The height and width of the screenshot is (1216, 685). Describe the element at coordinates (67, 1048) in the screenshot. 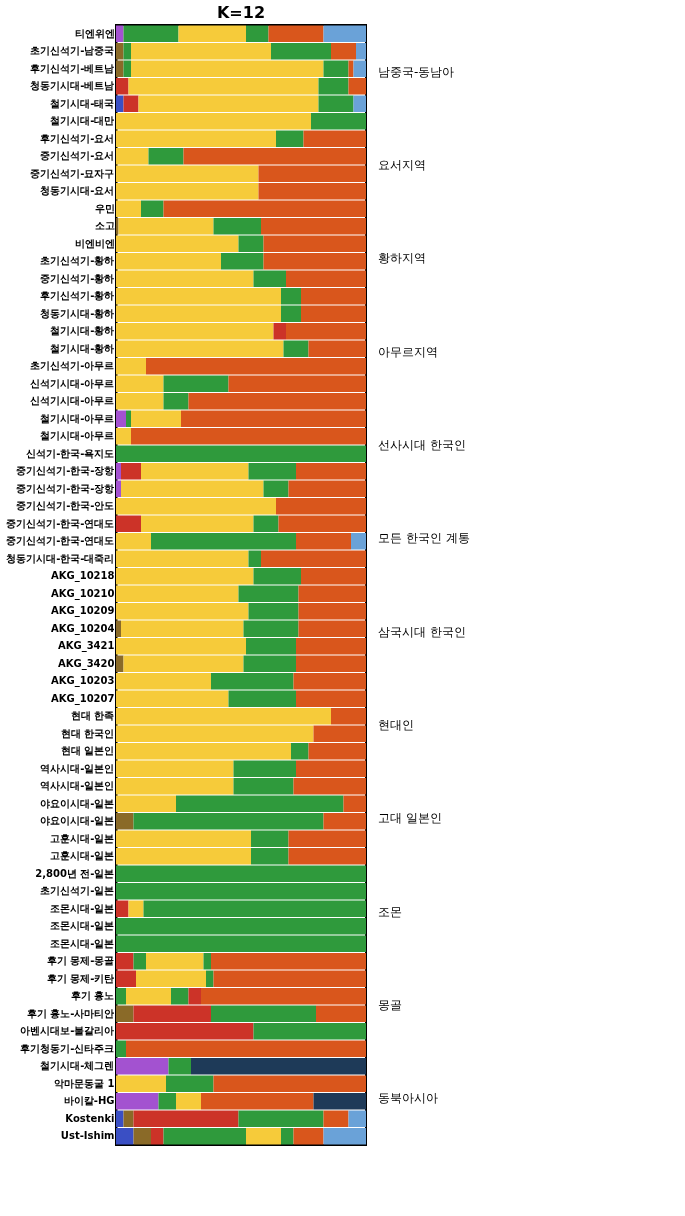

I see `y-tick-label: 후기청동기-신타주크` at that location.